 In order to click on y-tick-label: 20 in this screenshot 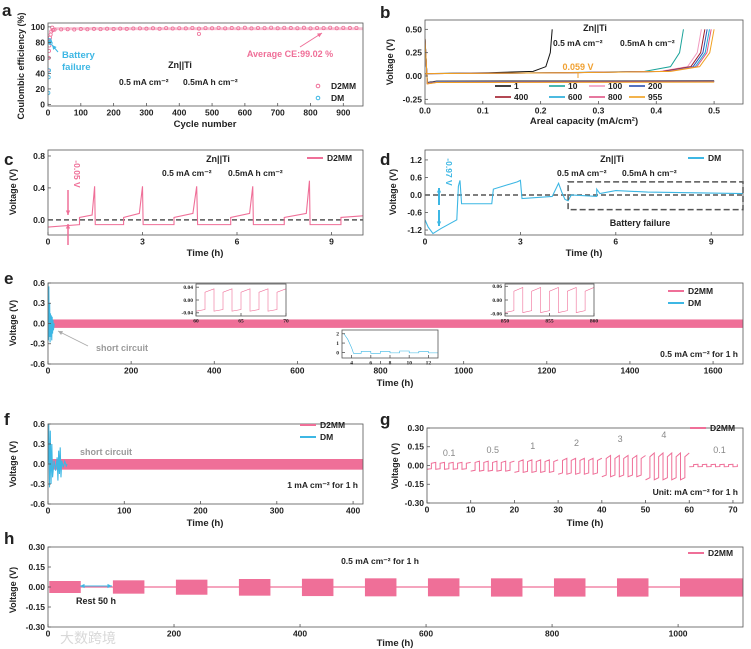, I will do `click(41, 89)`.